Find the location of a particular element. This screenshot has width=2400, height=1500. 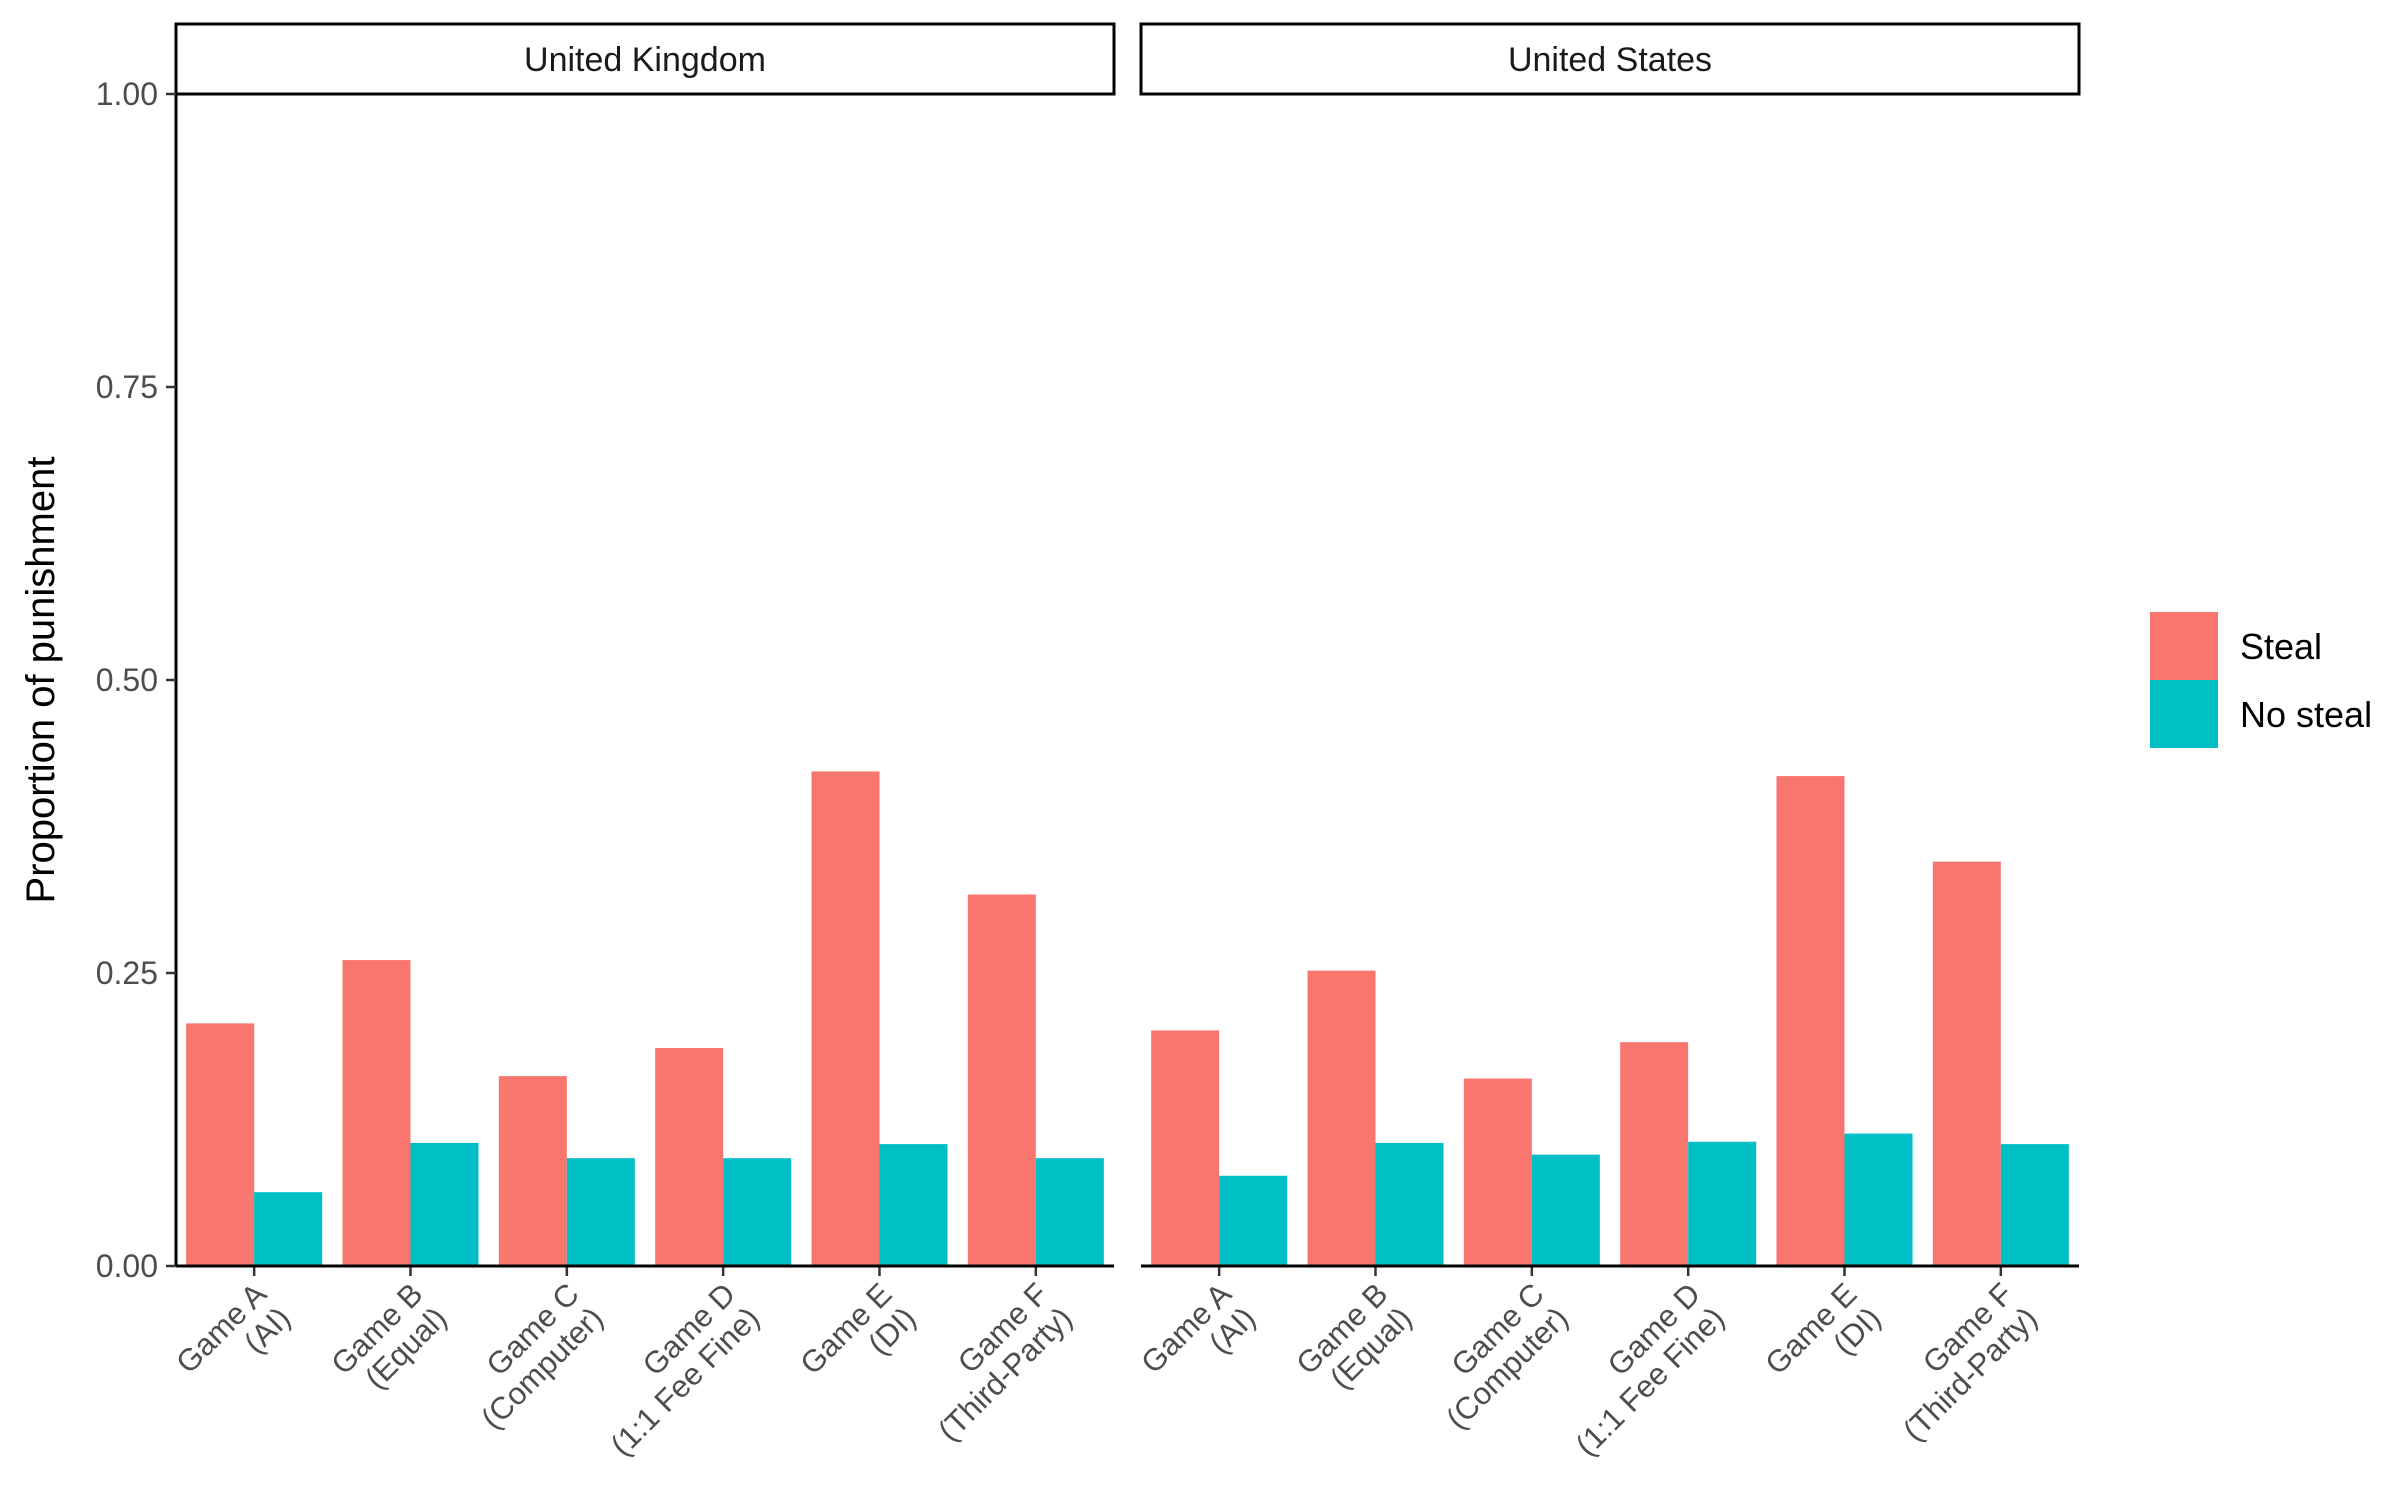

y-tick-label: 1.00 is located at coordinates (127, 94).